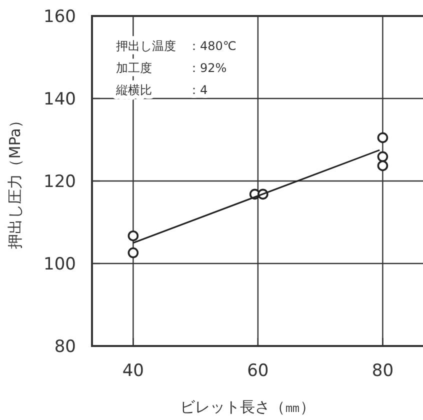 The height and width of the screenshot is (420, 423). What do you see at coordinates (60, 182) in the screenshot?
I see `y-tick-label: 120` at bounding box center [60, 182].